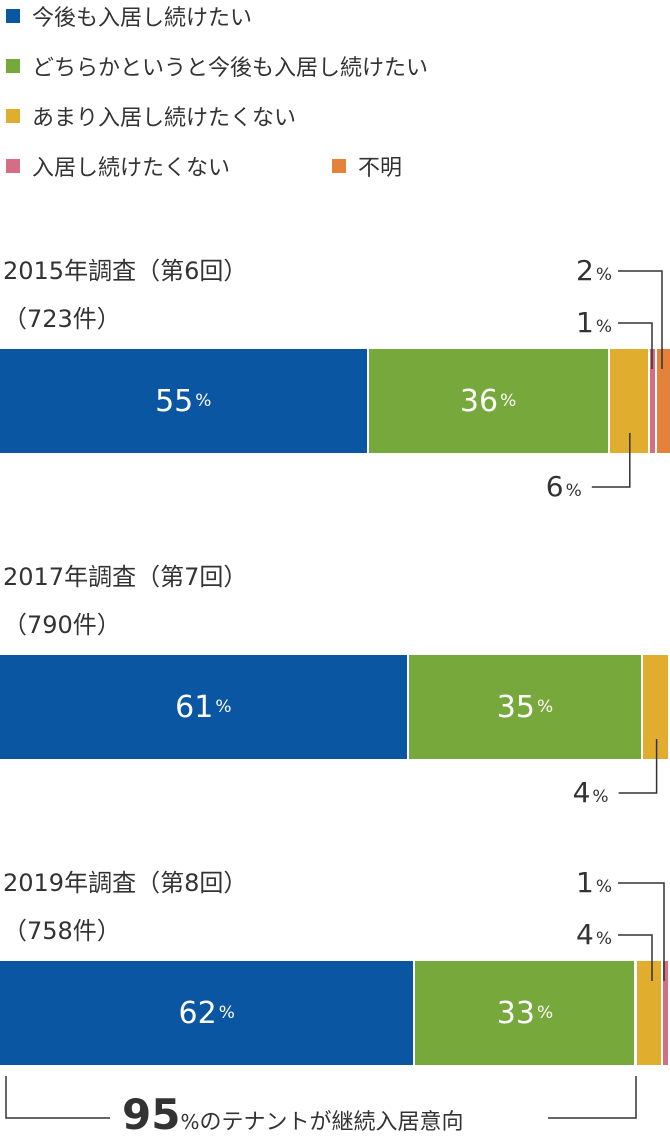 The height and width of the screenshot is (1140, 670). Describe the element at coordinates (142, 18) in the screenshot. I see `legend-label: 今後も入居し続けたい` at that location.